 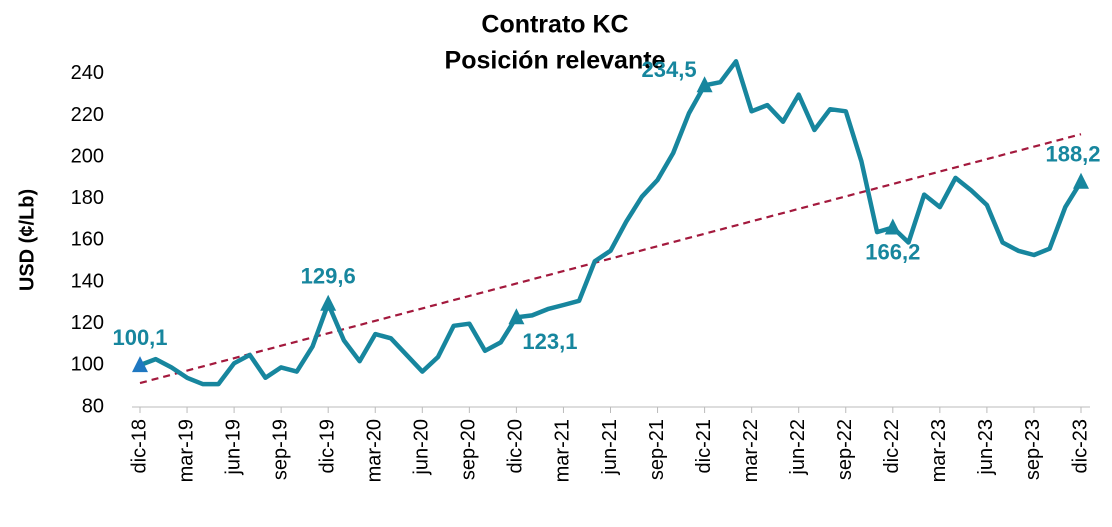 What do you see at coordinates (669, 69) in the screenshot?
I see `data-label: 234,5` at bounding box center [669, 69].